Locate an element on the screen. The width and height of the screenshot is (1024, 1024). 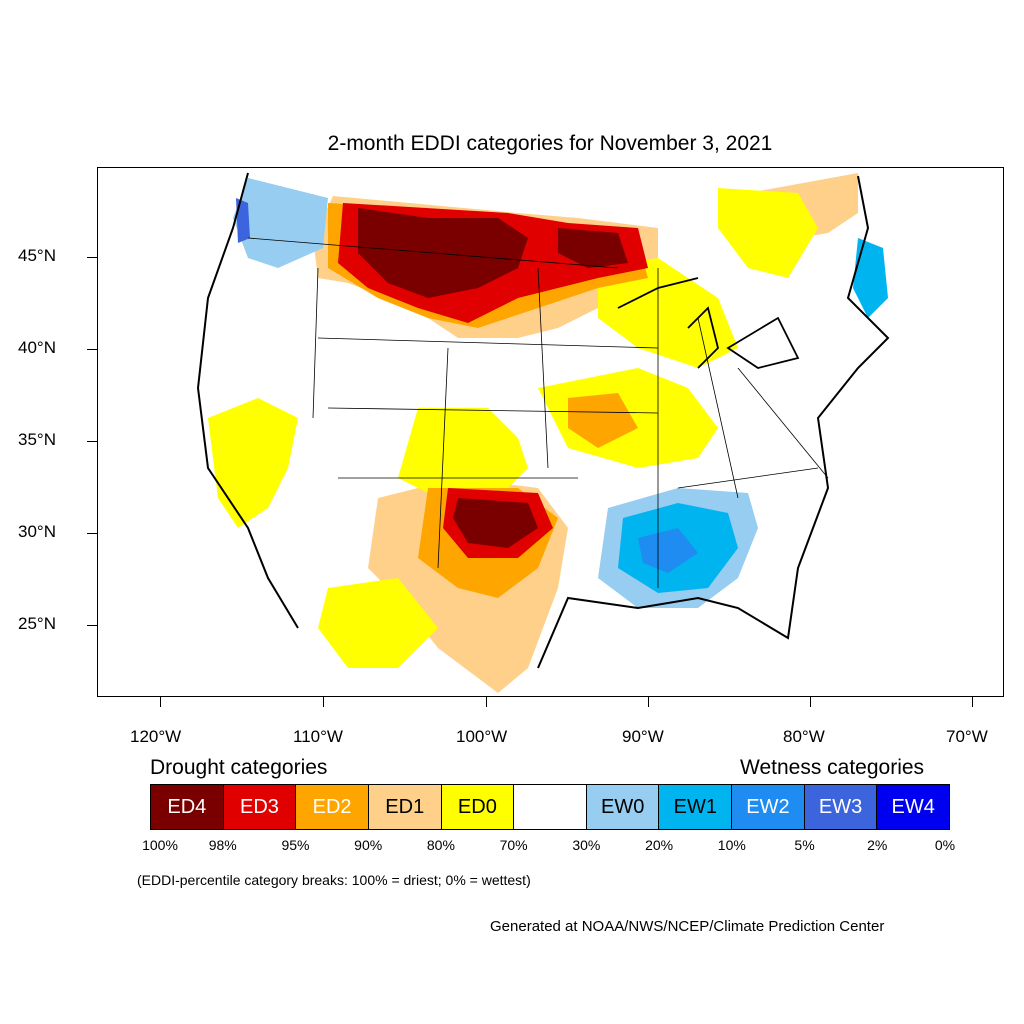
ed4-region-north is located at coordinates (443, 253).